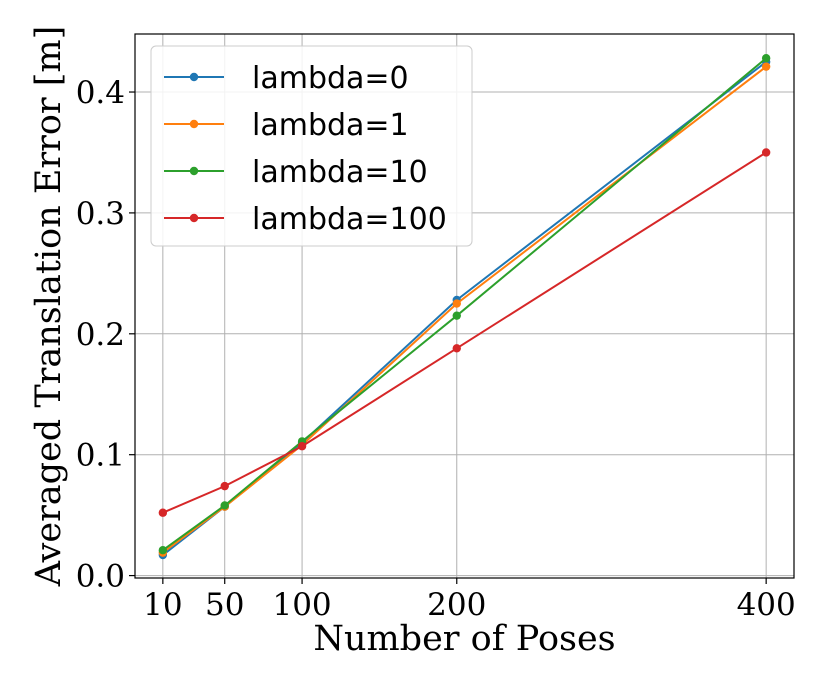 This screenshot has height=692, width=830. What do you see at coordinates (100, 577) in the screenshot?
I see `y-tick-label: 0.0` at bounding box center [100, 577].